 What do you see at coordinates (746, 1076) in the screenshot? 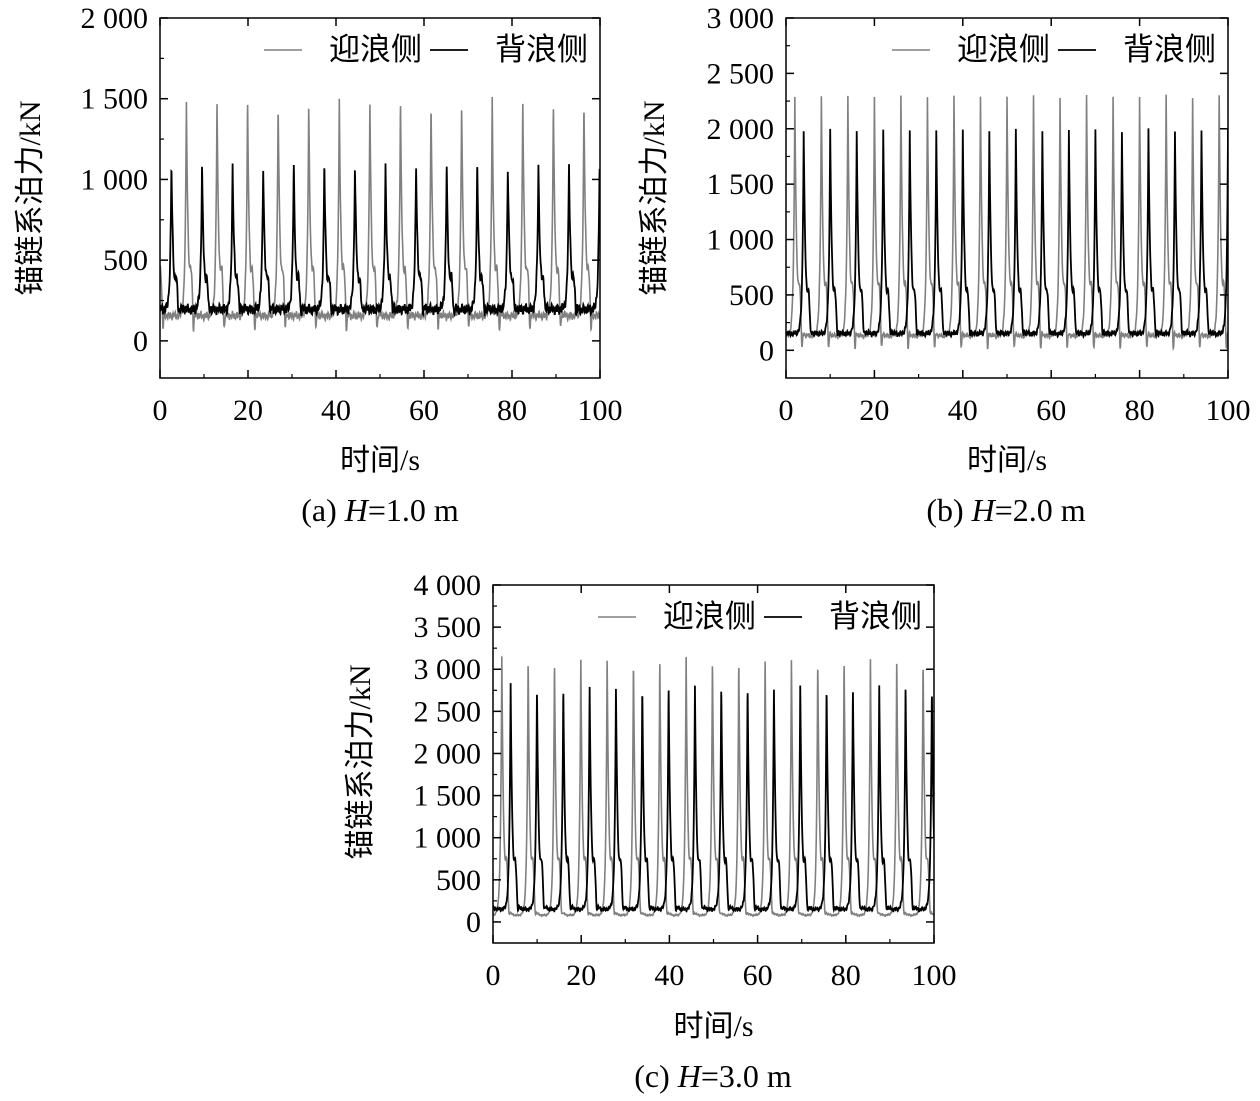
I see `caption-suffix: =3.0 m` at bounding box center [746, 1076].